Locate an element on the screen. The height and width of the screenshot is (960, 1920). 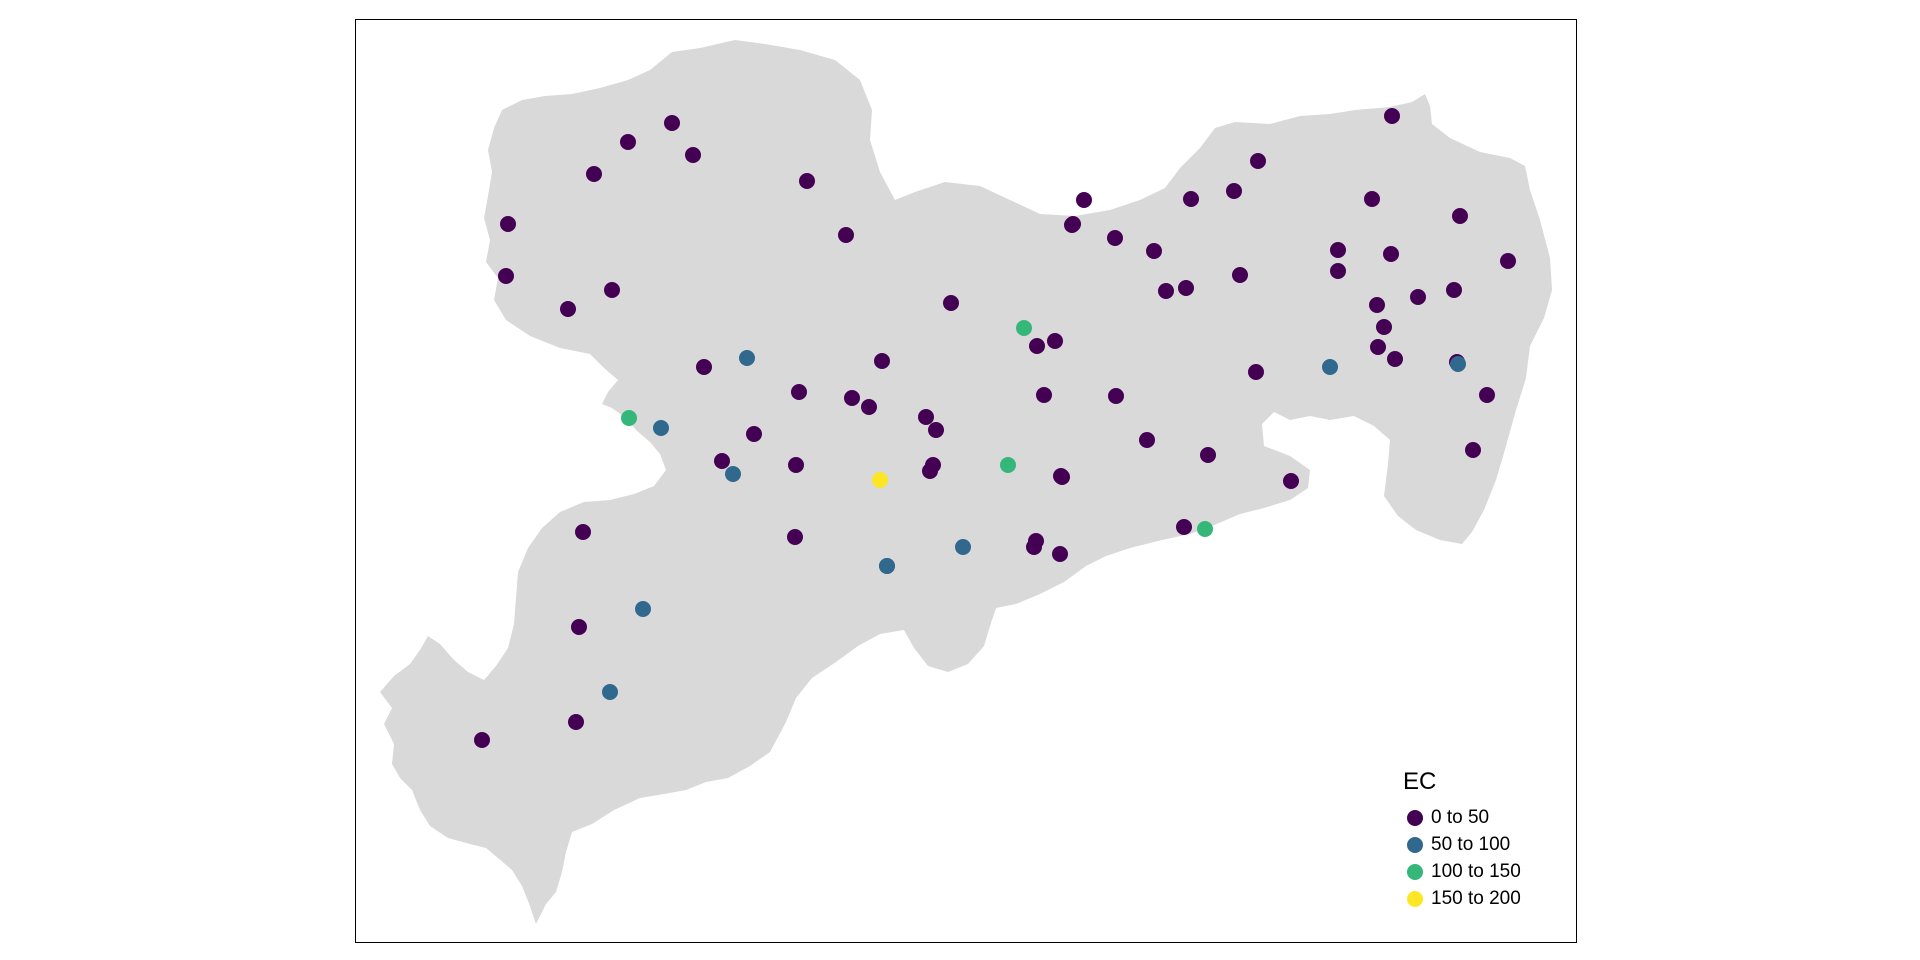
legend-label-0-50: 0 to 50 is located at coordinates (1460, 817).